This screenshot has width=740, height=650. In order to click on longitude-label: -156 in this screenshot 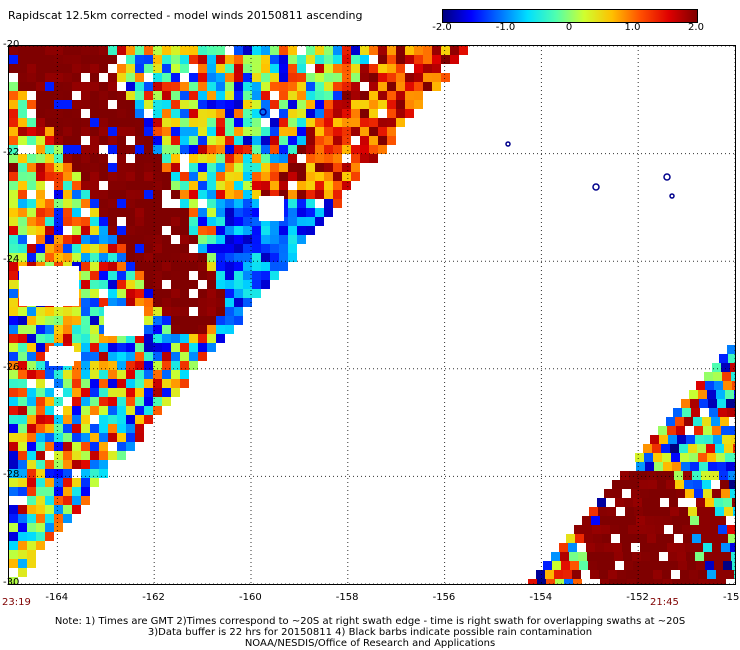, I will do `click(444, 597)`.